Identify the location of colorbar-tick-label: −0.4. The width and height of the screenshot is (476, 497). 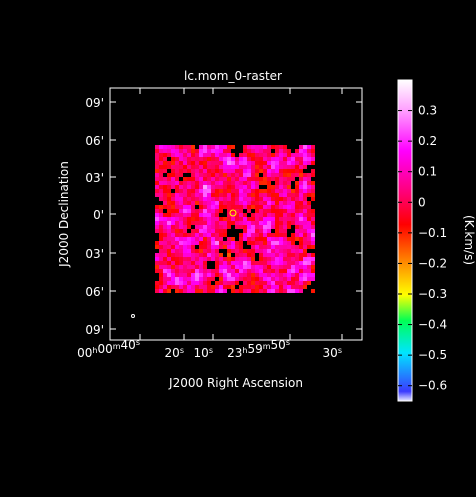
(432, 325).